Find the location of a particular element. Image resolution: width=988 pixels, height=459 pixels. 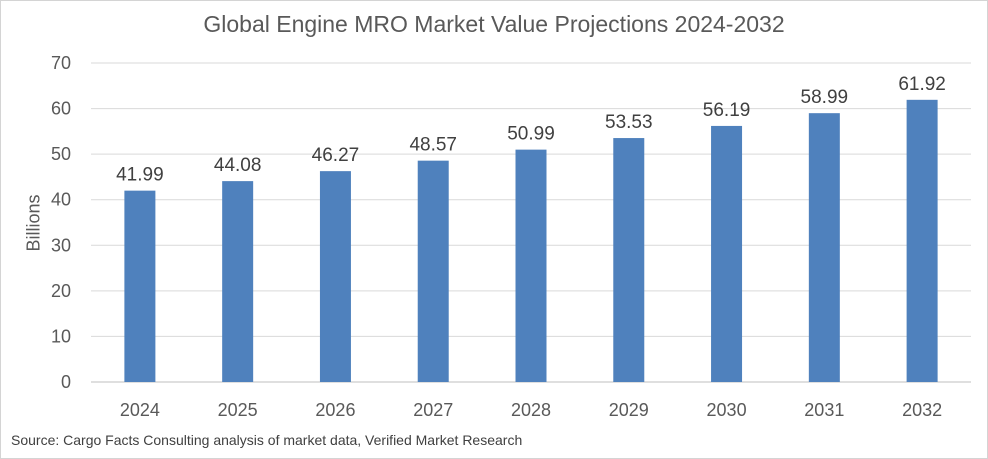

y-tick-label: 70 is located at coordinates (61, 63).